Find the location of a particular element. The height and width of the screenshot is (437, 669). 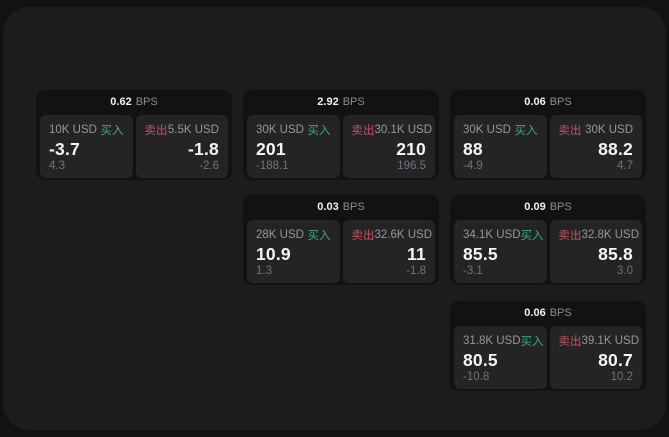

bps-value: 0.62 is located at coordinates (121, 102).